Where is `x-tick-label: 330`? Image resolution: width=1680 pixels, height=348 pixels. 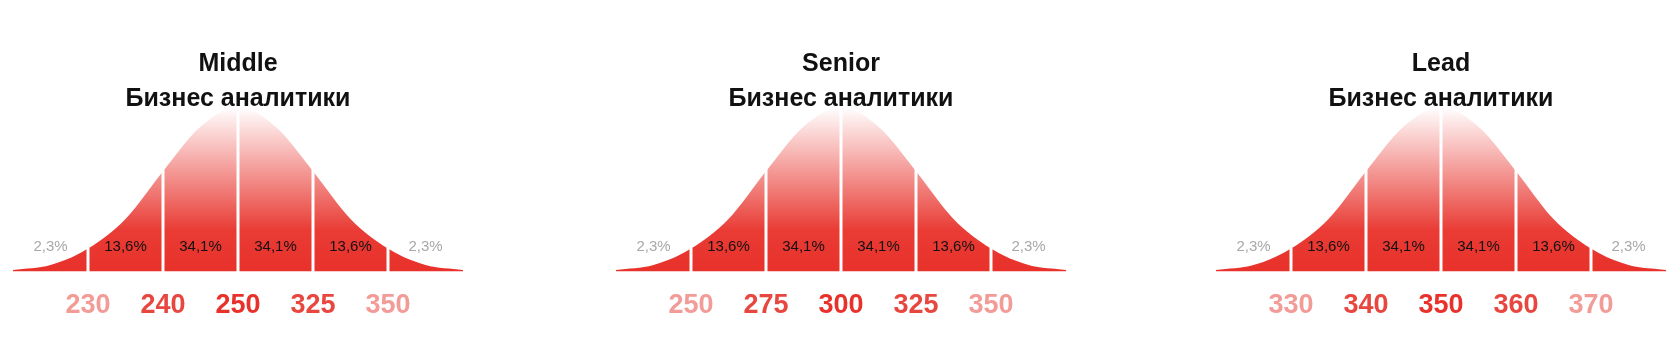
x-tick-label: 330 is located at coordinates (1291, 304).